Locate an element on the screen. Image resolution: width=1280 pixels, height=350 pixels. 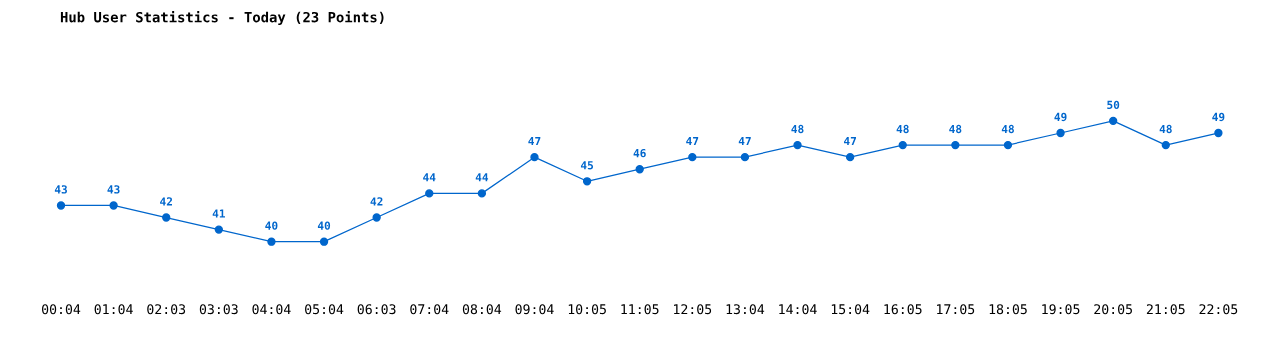
x-tick-label: 06:03 is located at coordinates (376, 309).